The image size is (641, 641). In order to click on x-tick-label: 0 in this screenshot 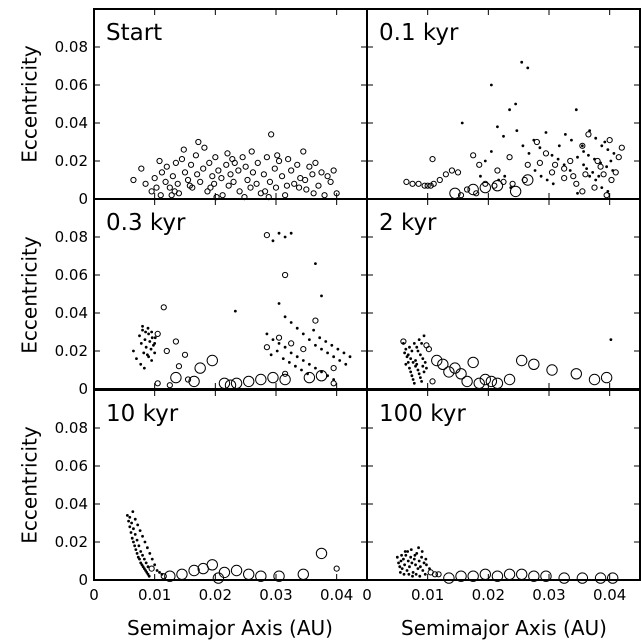, I will do `click(367, 595)`.